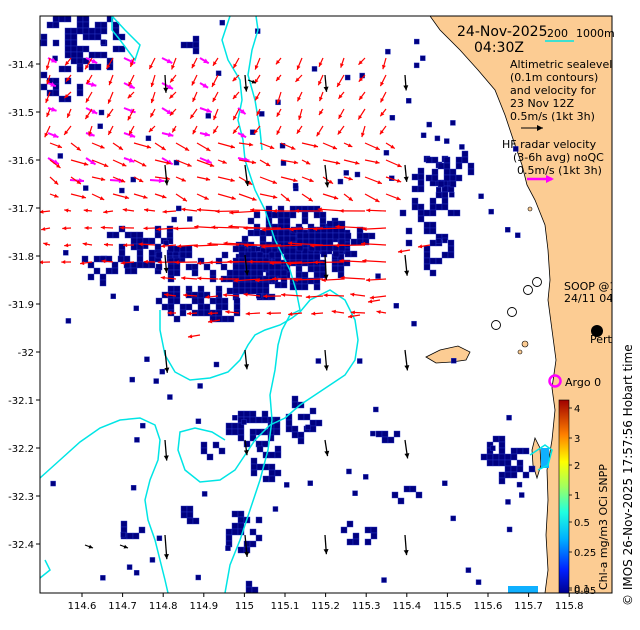 The width and height of the screenshot is (640, 630). I want to click on lat-tick-label: -32.4, so click(21, 545).